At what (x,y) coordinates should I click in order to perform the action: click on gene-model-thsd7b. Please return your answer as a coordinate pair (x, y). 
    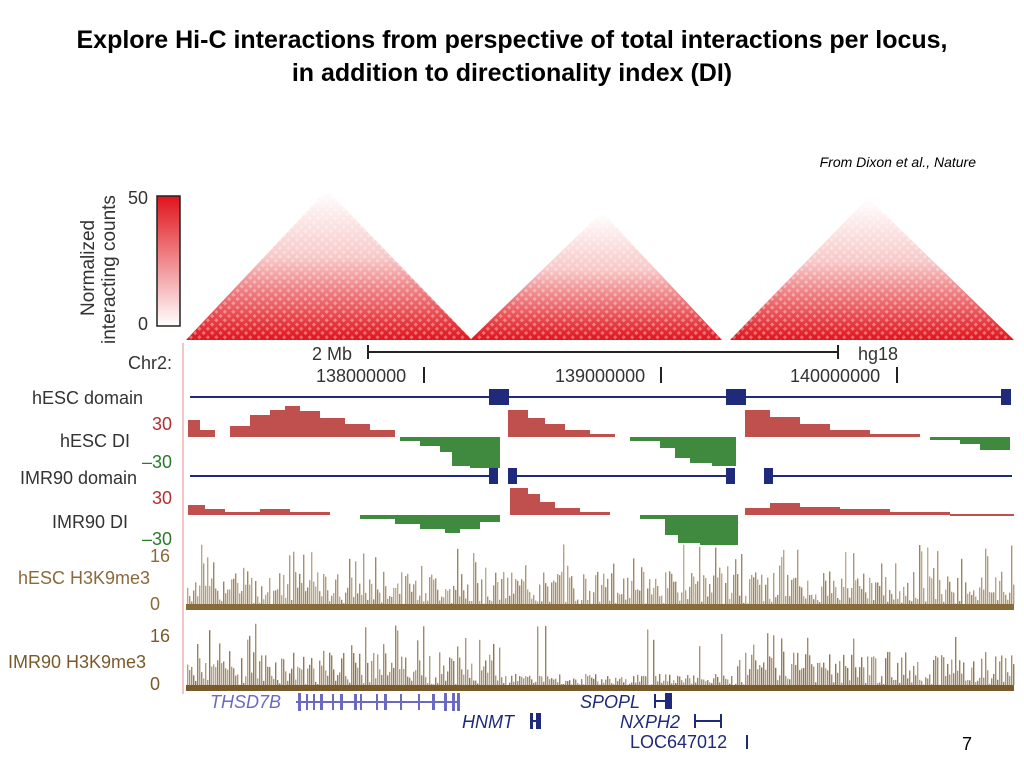
    Looking at the image, I should click on (378, 702).